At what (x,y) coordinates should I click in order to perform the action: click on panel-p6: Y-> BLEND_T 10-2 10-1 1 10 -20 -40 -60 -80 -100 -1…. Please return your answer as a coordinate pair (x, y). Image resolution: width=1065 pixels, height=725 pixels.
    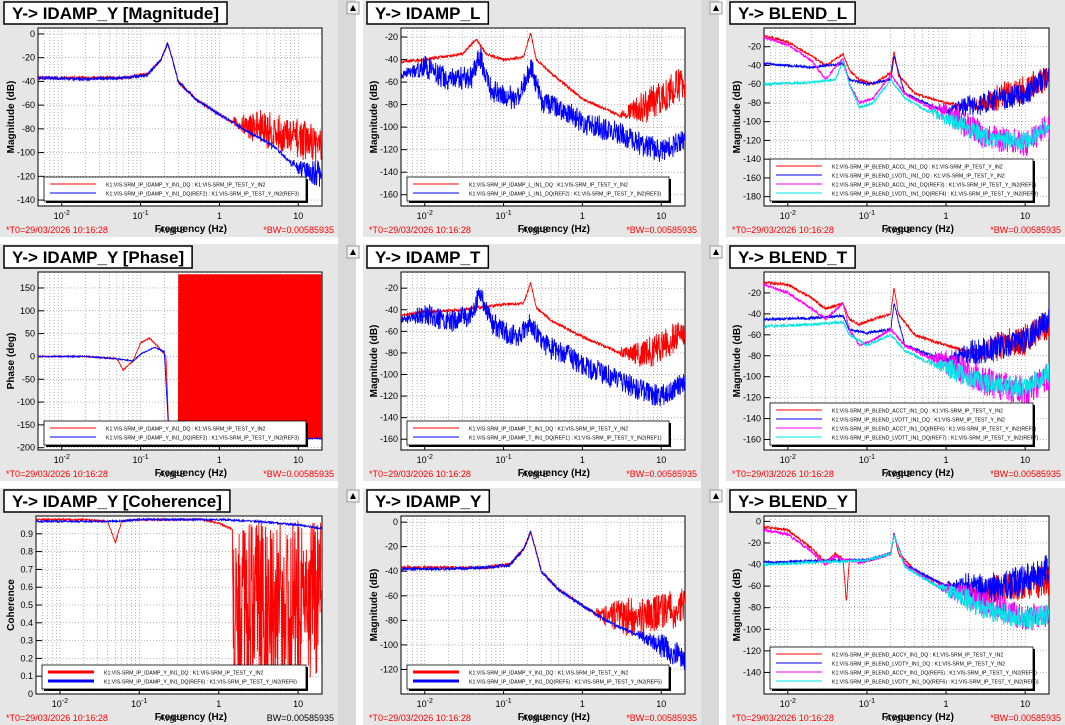
    Looking at the image, I should click on (887, 362).